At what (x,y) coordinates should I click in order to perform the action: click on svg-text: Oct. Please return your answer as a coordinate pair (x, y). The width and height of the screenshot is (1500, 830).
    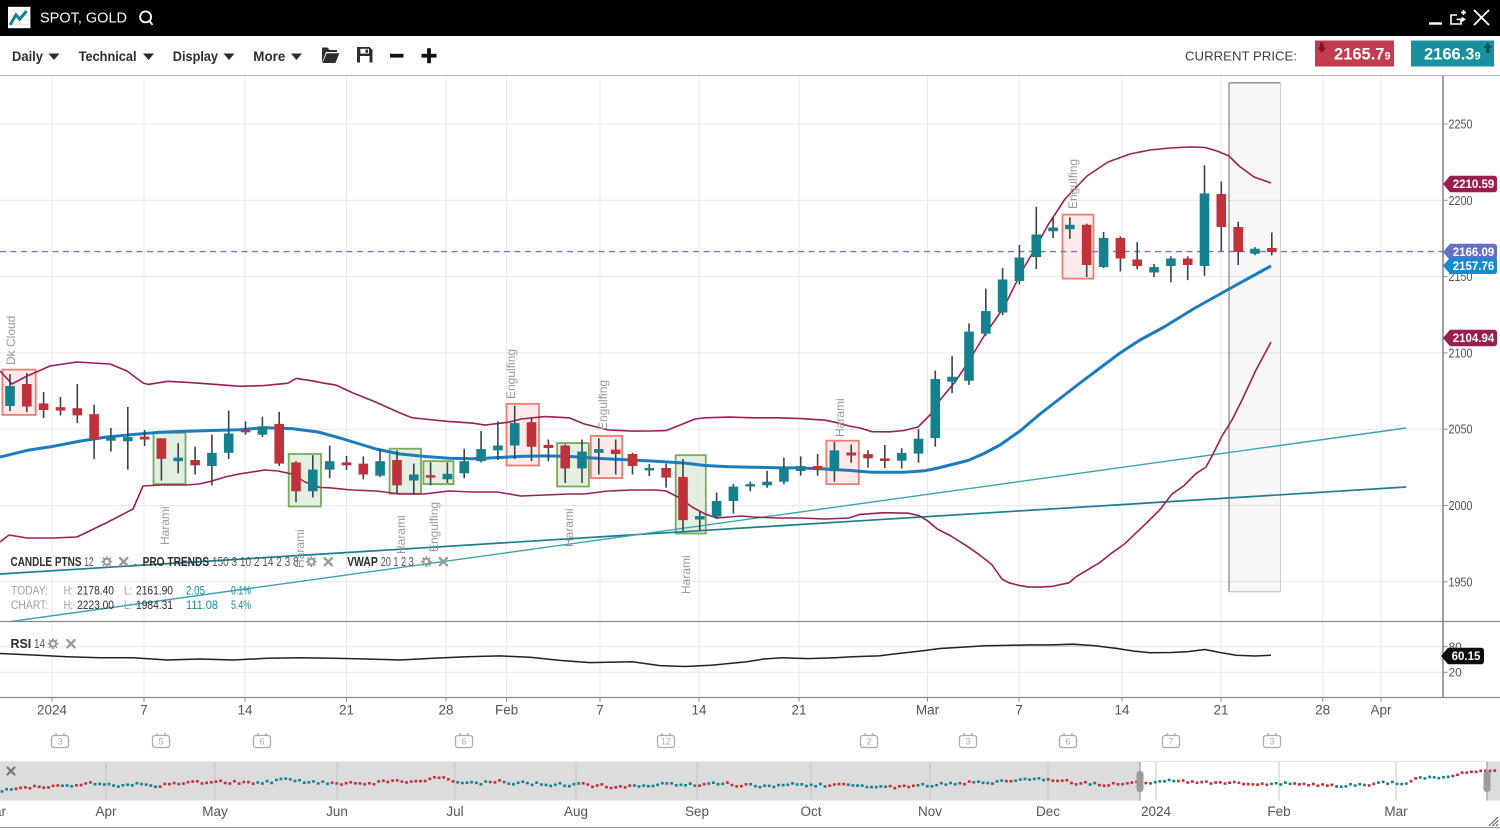
    Looking at the image, I should click on (810, 811).